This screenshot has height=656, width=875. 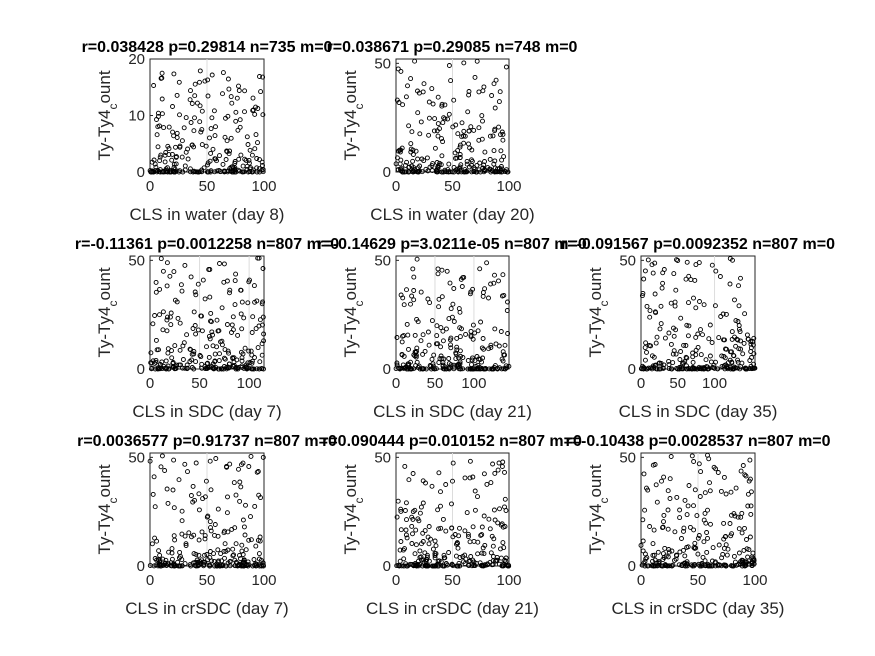 What do you see at coordinates (387, 566) in the screenshot?
I see `y-tick-label: 0` at bounding box center [387, 566].